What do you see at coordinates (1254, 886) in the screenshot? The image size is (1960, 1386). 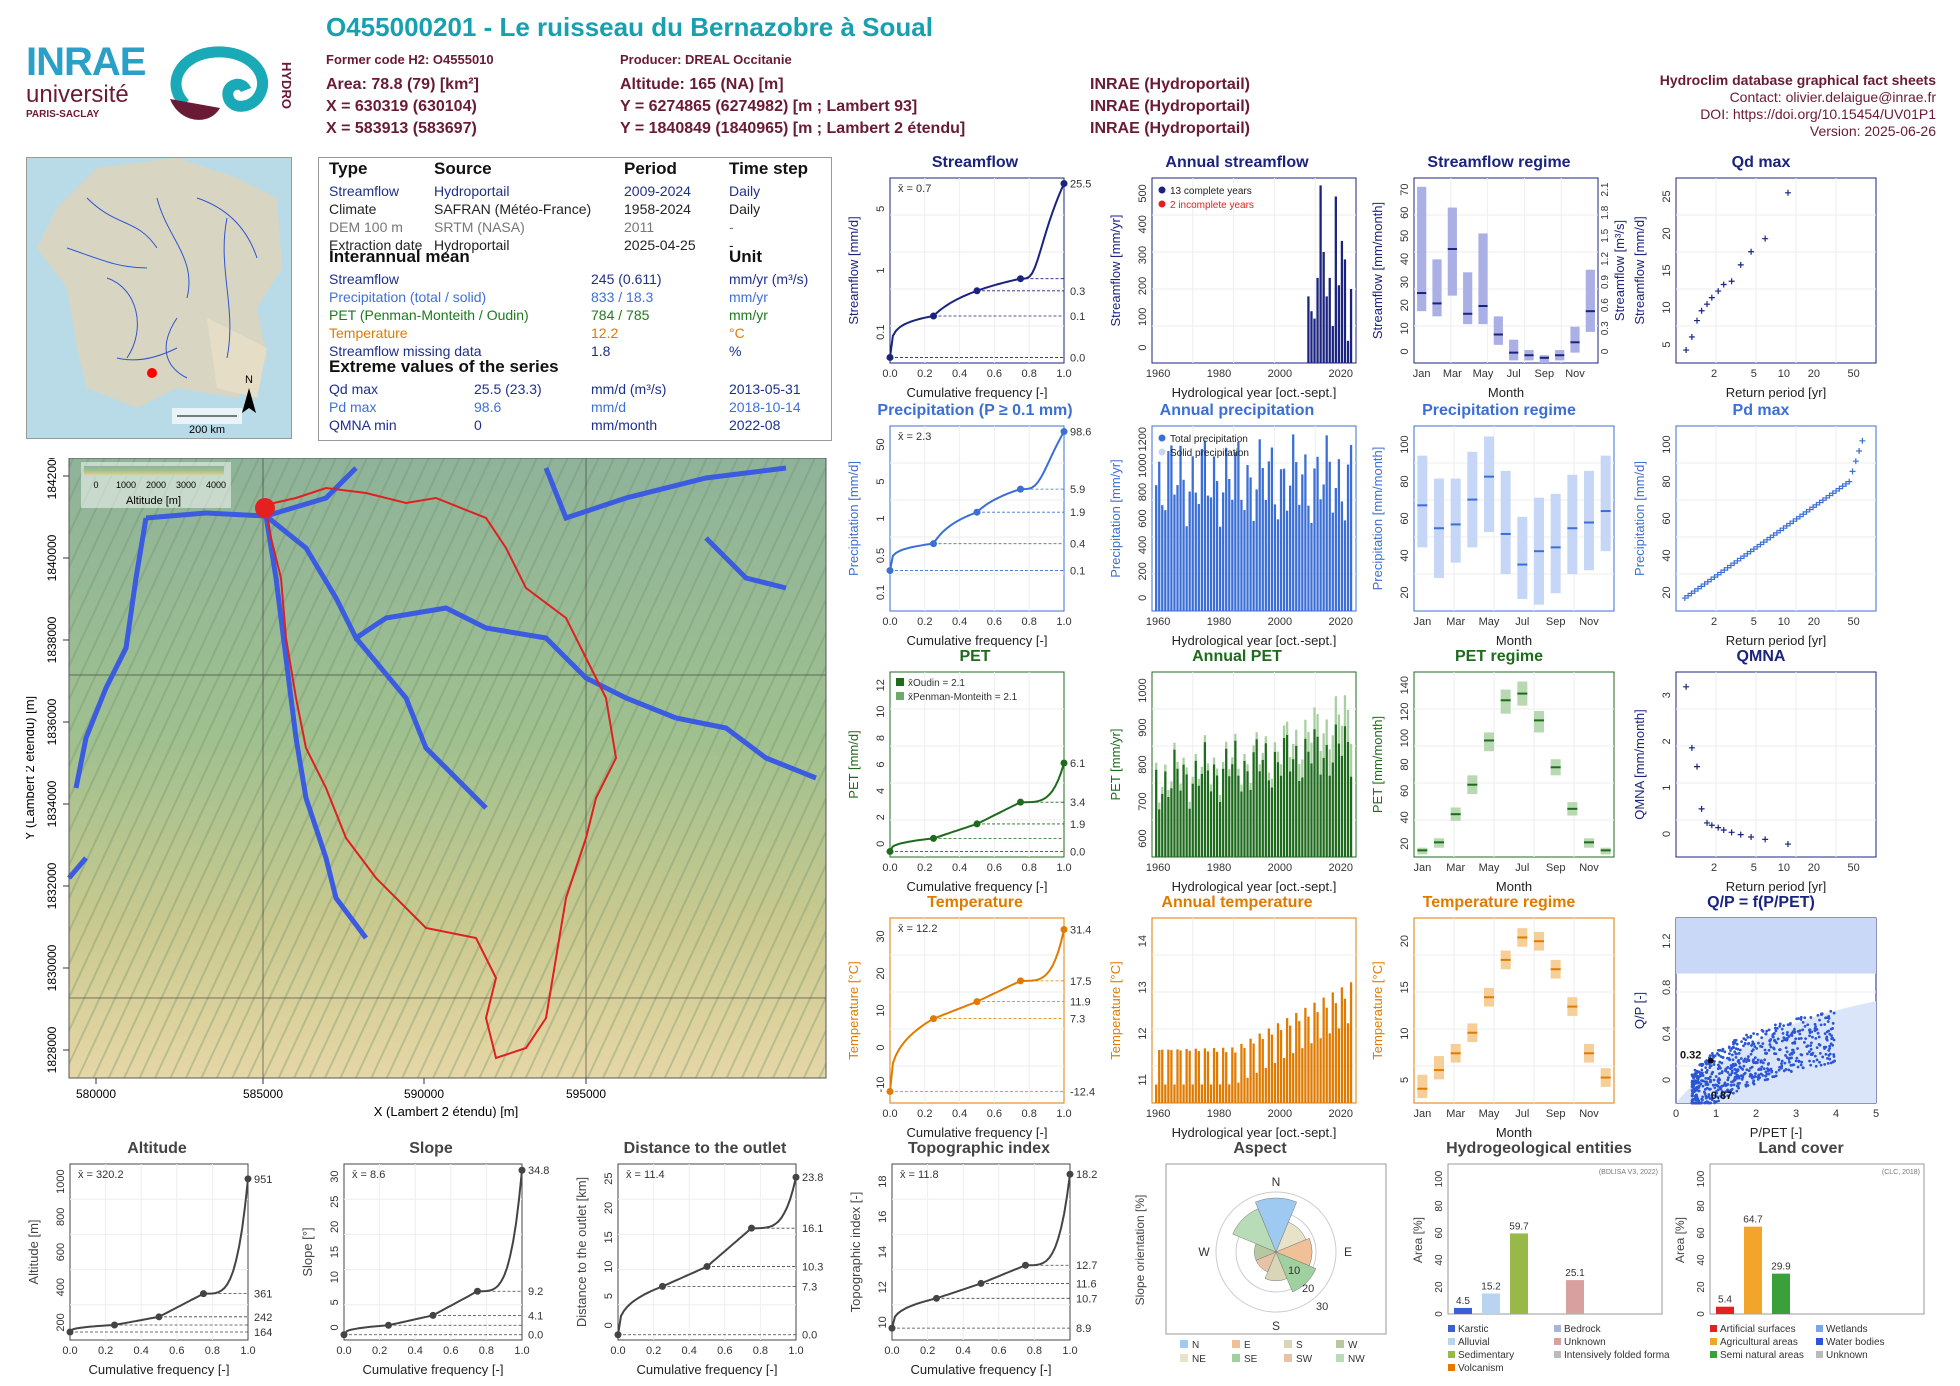 I see `annual-pet-xlabel: Hydrological year [oct.-sept.]` at bounding box center [1254, 886].